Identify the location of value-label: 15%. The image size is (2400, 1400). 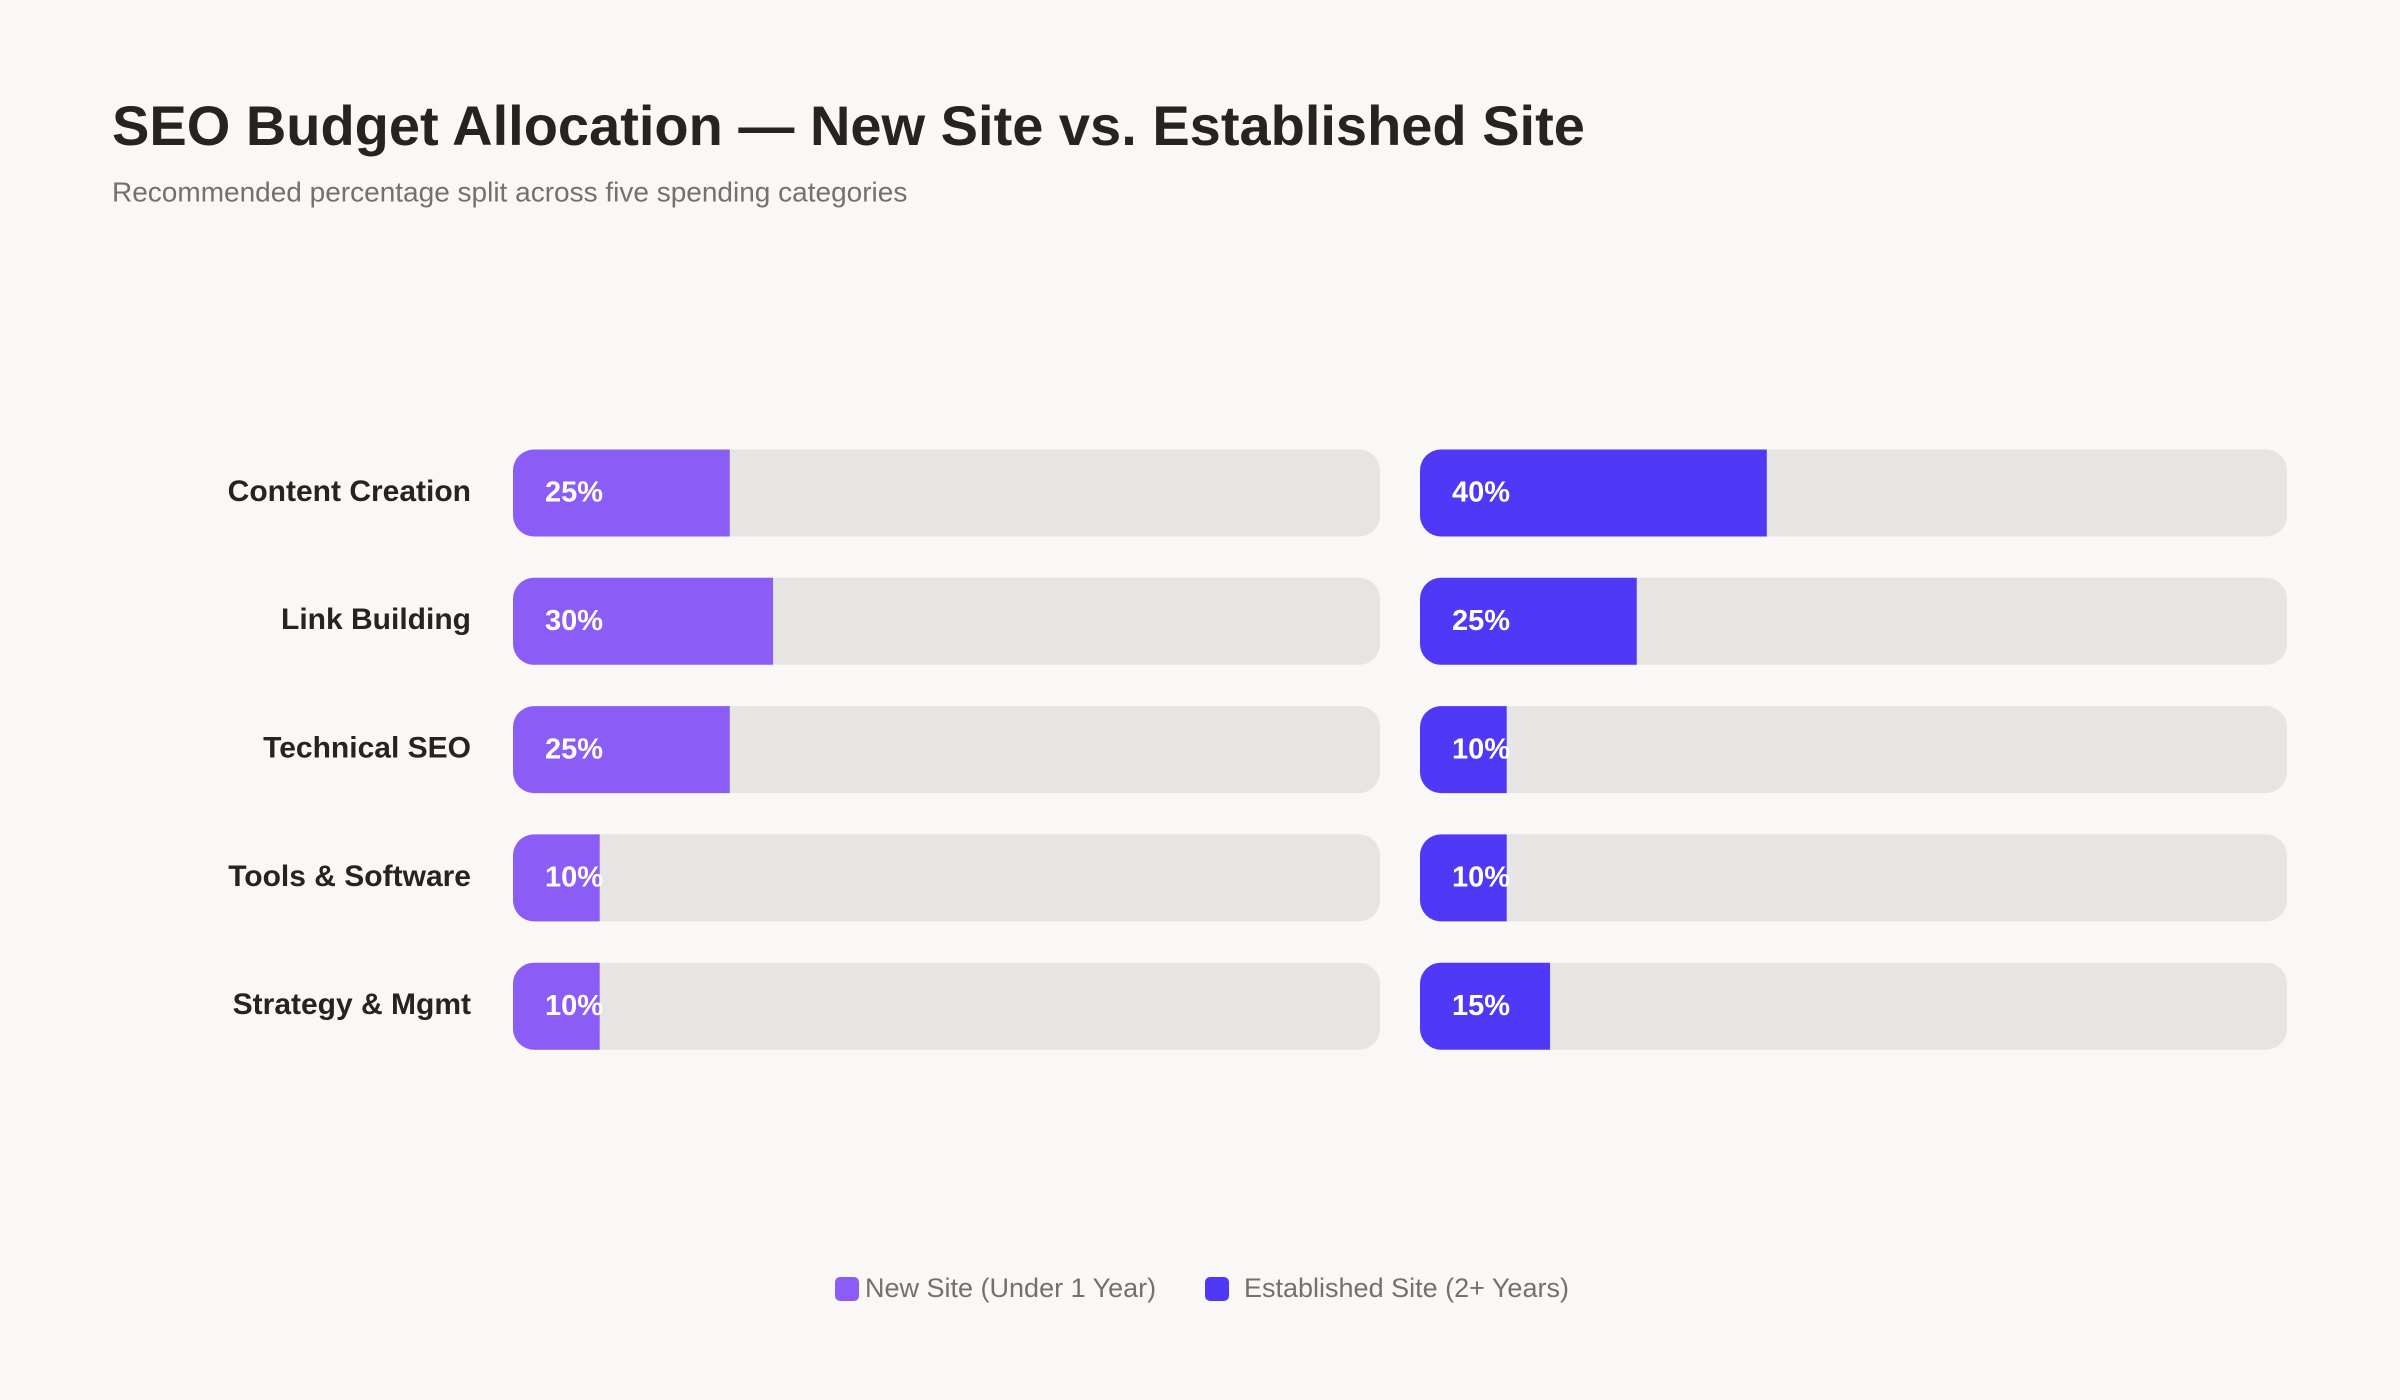
(1481, 1006).